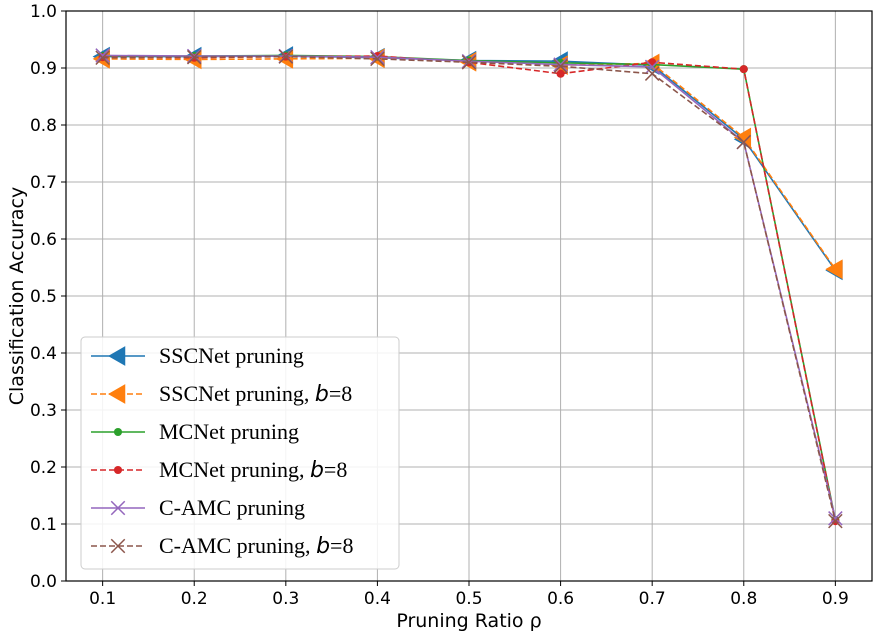 Image resolution: width=886 pixels, height=641 pixels. I want to click on y-axis-label: Classification Accuracy, so click(17, 296).